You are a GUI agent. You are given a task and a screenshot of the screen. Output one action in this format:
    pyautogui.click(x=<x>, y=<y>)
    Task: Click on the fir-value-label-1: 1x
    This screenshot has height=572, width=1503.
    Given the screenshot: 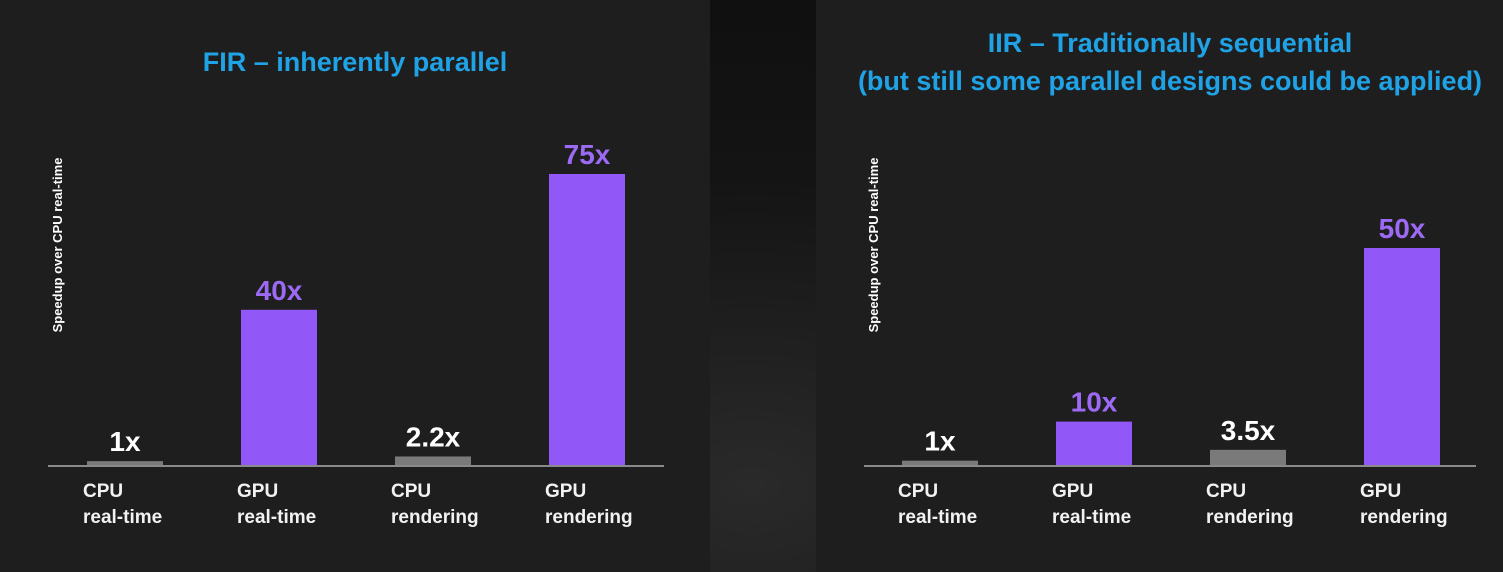 What is the action you would take?
    pyautogui.click(x=125, y=441)
    